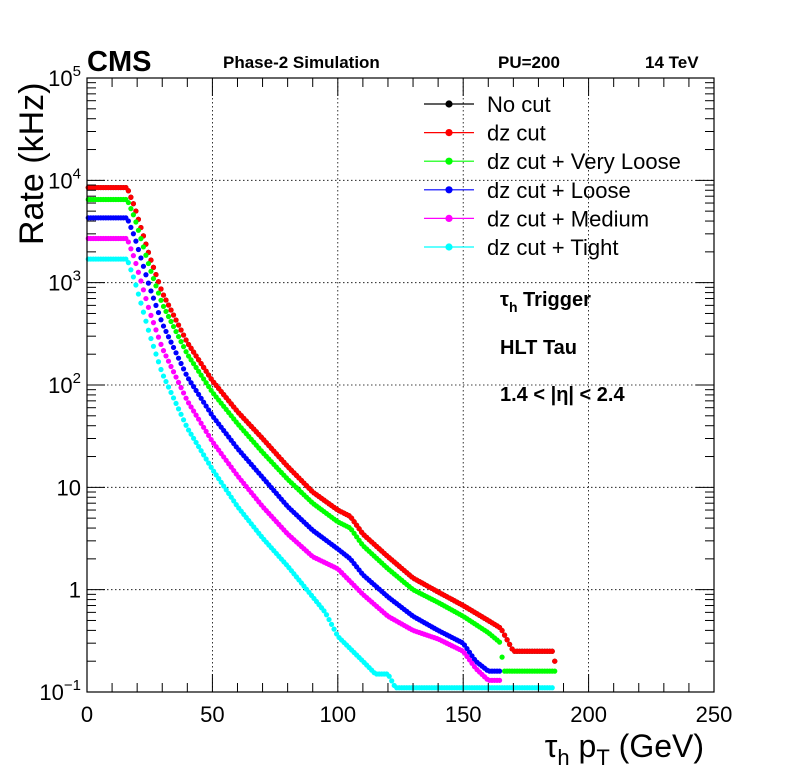  I want to click on simulation-label: Phase-2 Simulation, so click(301, 62).